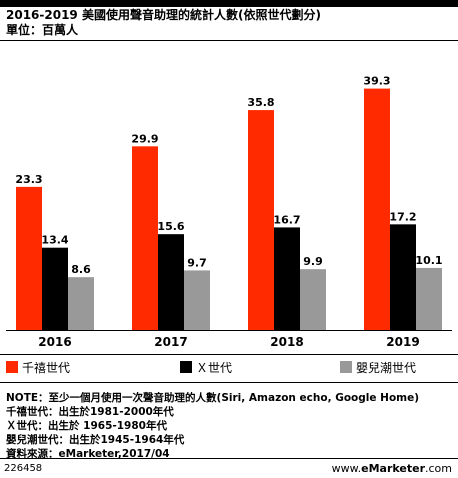  Describe the element at coordinates (29, 258) in the screenshot. I see `bar-millennials-2016` at that location.